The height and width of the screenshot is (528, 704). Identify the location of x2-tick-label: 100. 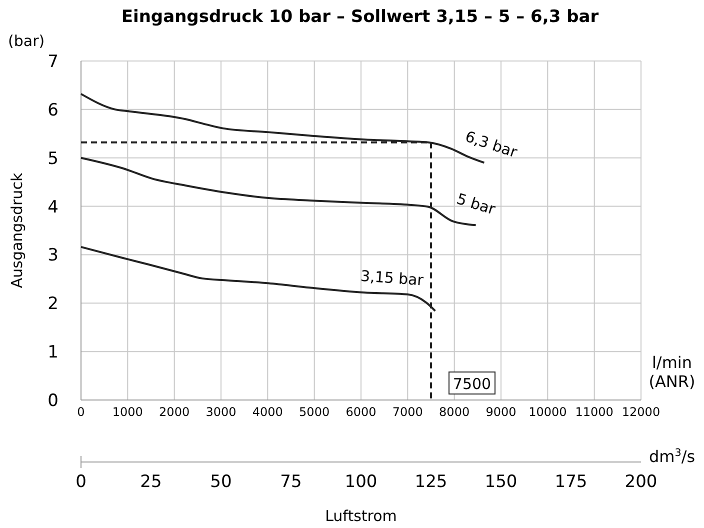
(361, 482).